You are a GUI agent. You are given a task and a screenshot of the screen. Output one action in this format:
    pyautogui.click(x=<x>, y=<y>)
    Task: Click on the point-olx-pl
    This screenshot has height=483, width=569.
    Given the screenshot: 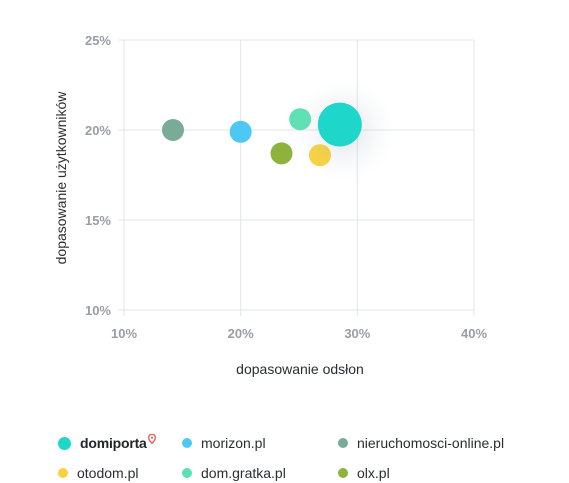 What is the action you would take?
    pyautogui.click(x=281, y=153)
    